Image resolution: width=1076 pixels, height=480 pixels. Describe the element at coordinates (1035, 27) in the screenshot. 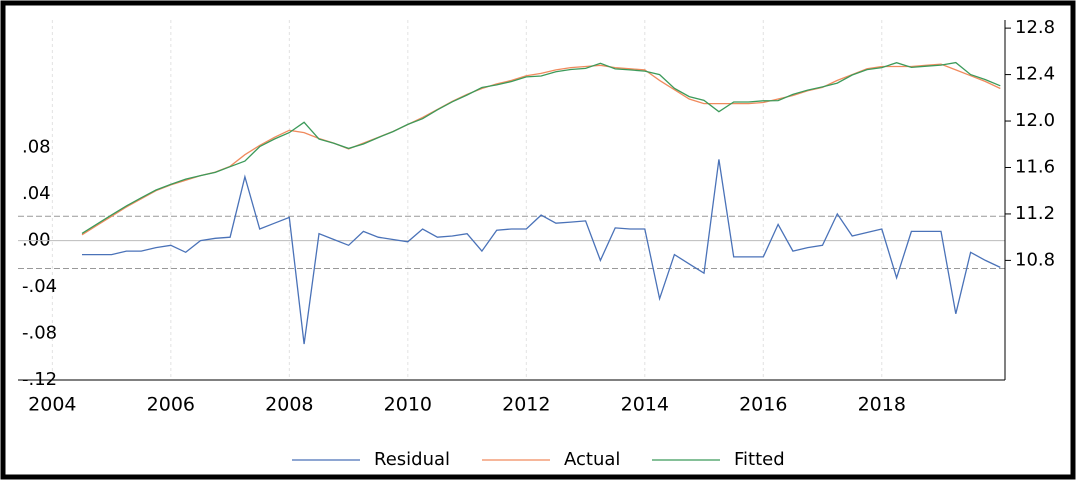

I see `y2-tick-label: 12.8` at that location.